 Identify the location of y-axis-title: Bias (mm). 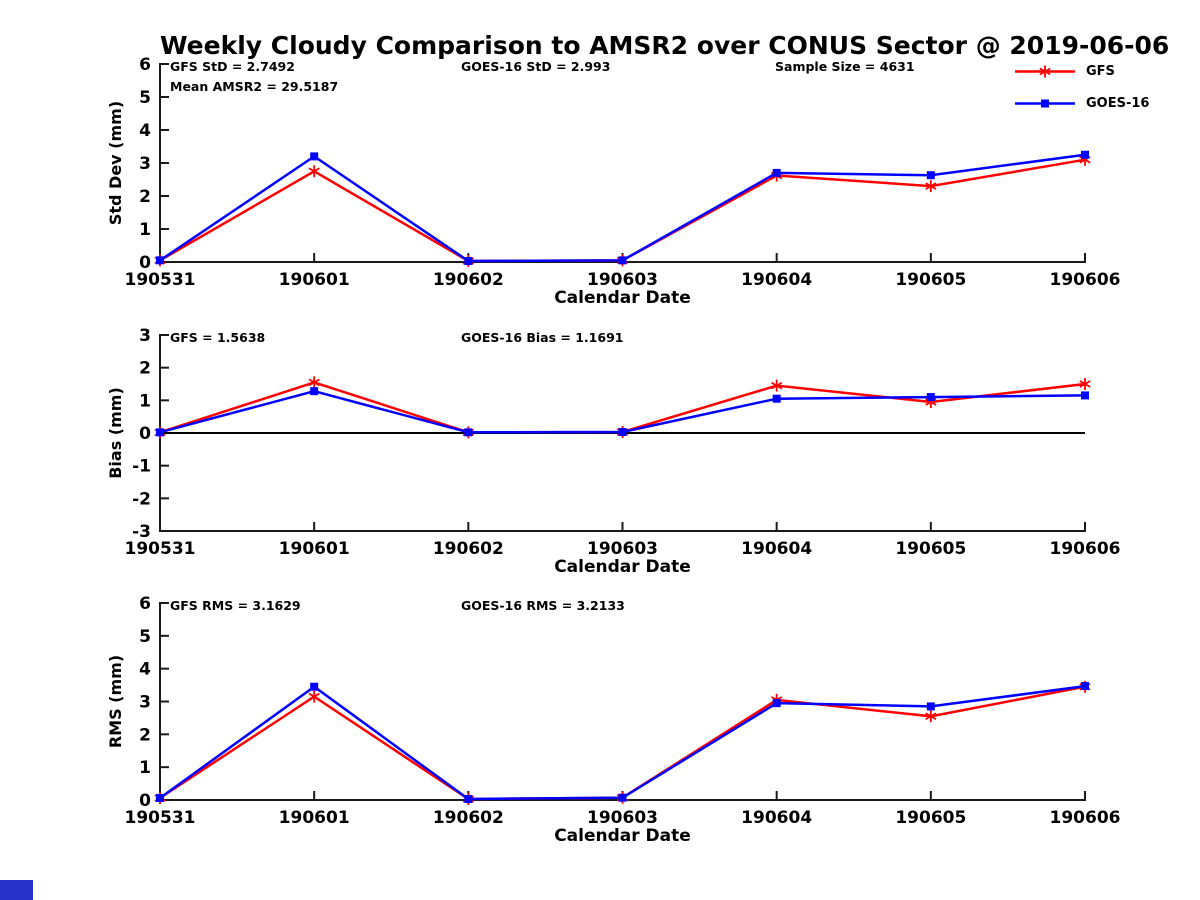
(115, 433).